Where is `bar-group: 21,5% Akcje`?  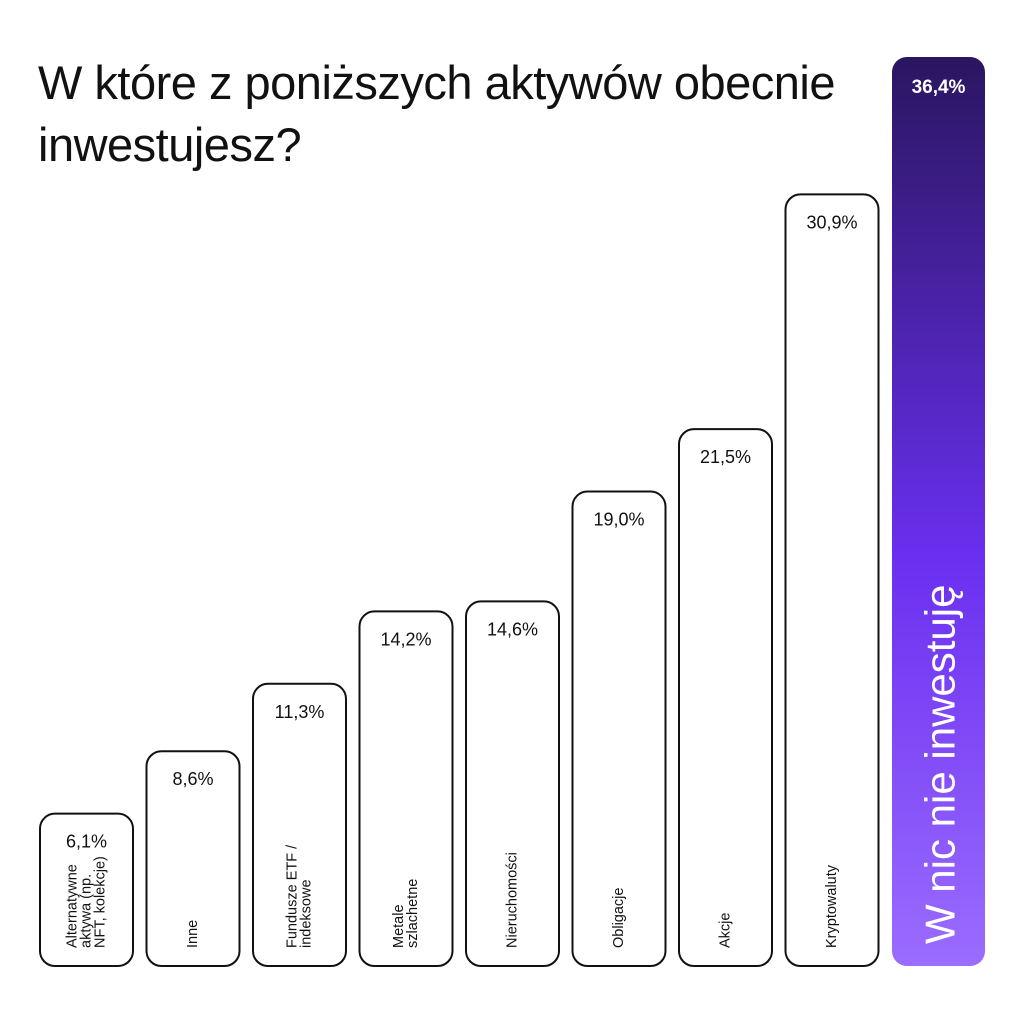
bar-group: 21,5% Akcje is located at coordinates (725, 698).